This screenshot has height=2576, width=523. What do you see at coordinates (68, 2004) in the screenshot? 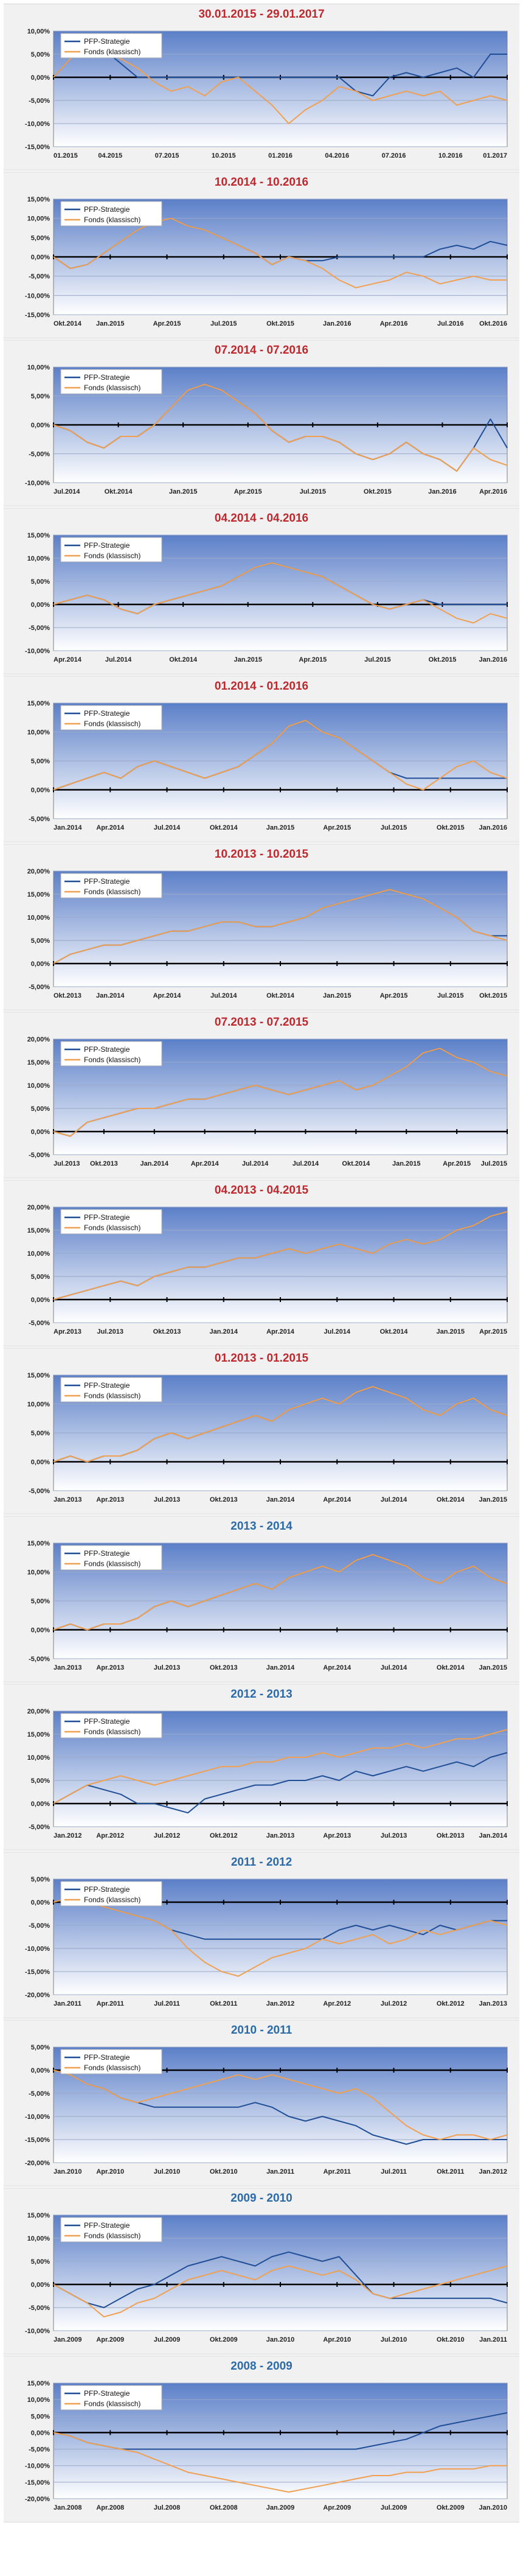
I see `x-tick-label: Jan.2011` at bounding box center [68, 2004].